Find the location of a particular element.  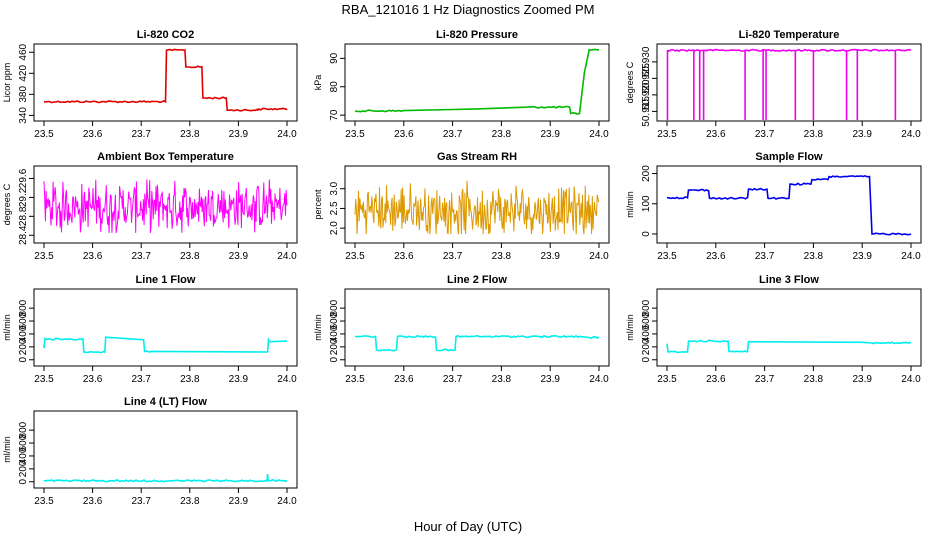

panel-title: Sample Flow is located at coordinates (789, 157).